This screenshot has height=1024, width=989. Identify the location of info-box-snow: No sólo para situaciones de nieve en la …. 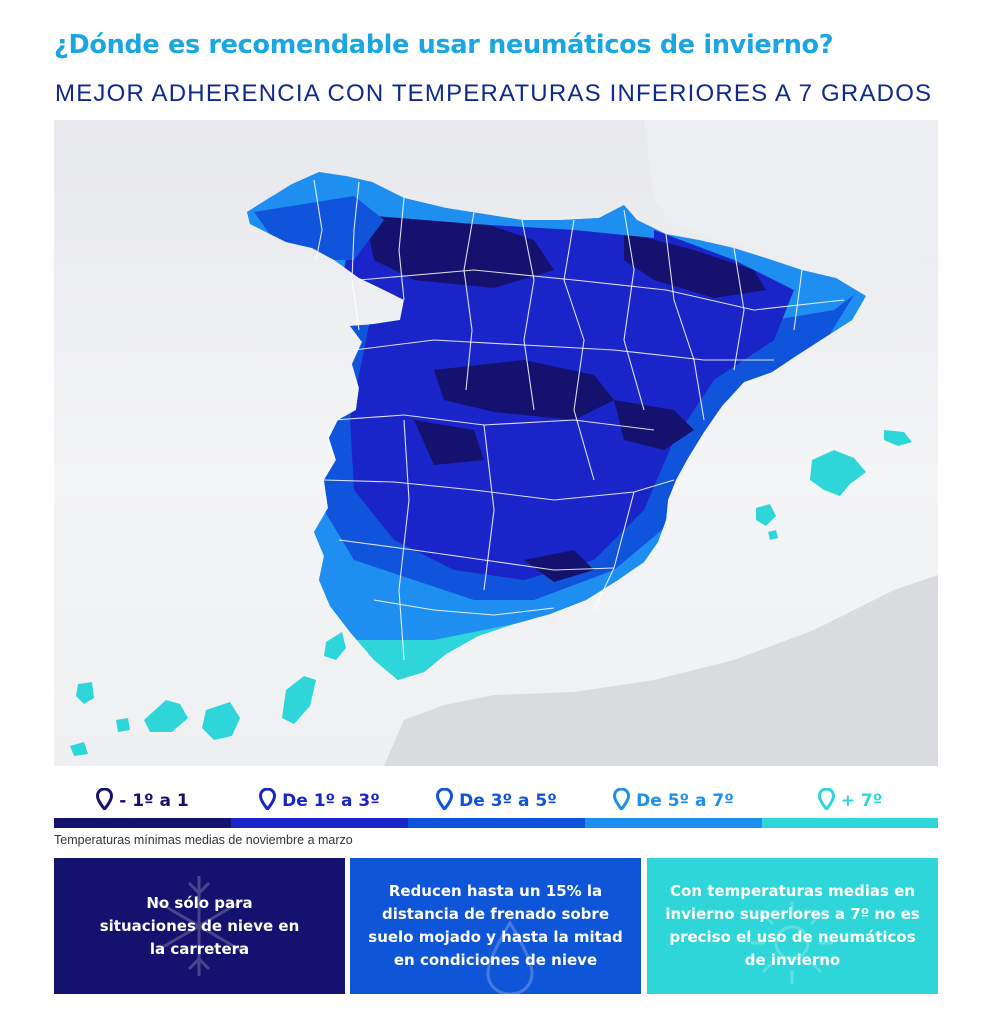
(199, 926).